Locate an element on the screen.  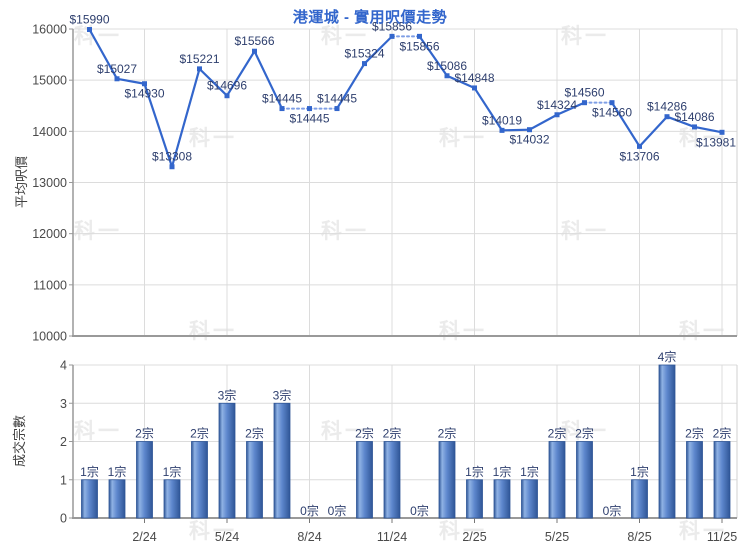
price-tick-label: 16000 is located at coordinates (49, 30).